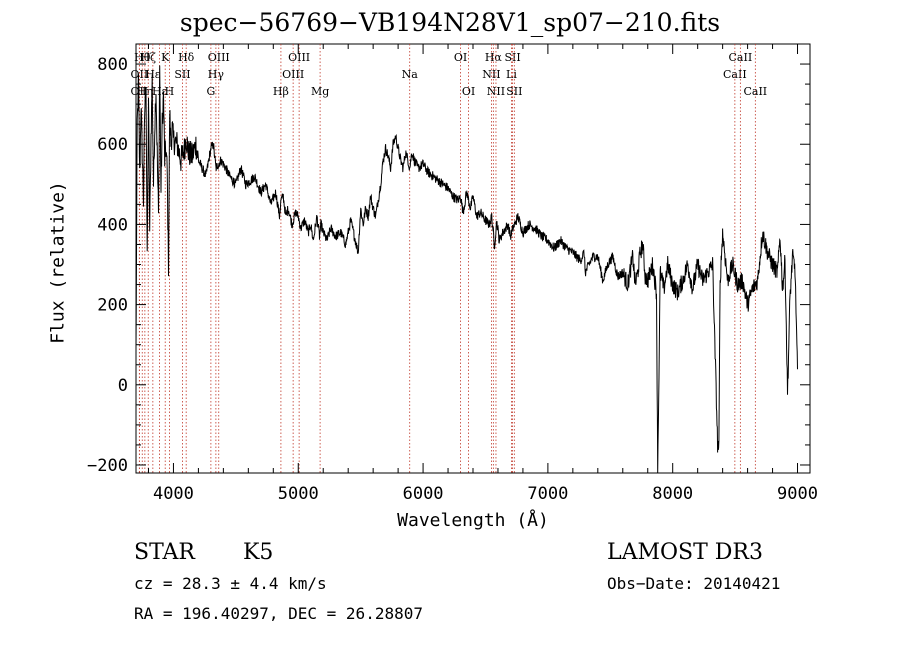 Image resolution: width=900 pixels, height=649 pixels. I want to click on line-marker-label: Hθ, so click(142, 57).